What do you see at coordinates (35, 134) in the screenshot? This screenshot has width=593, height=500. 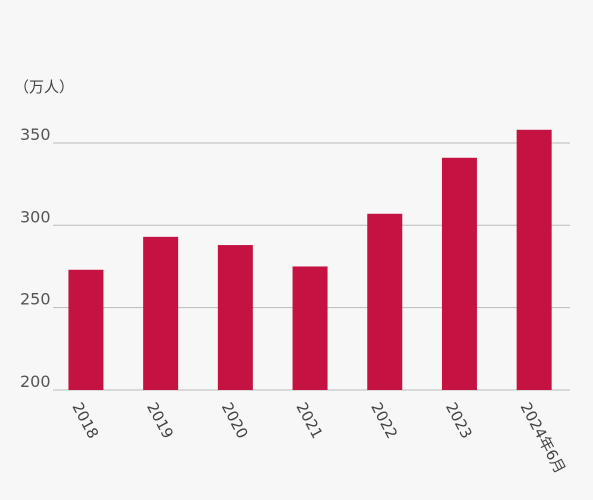 I see `y-tick-label: 350` at bounding box center [35, 134].